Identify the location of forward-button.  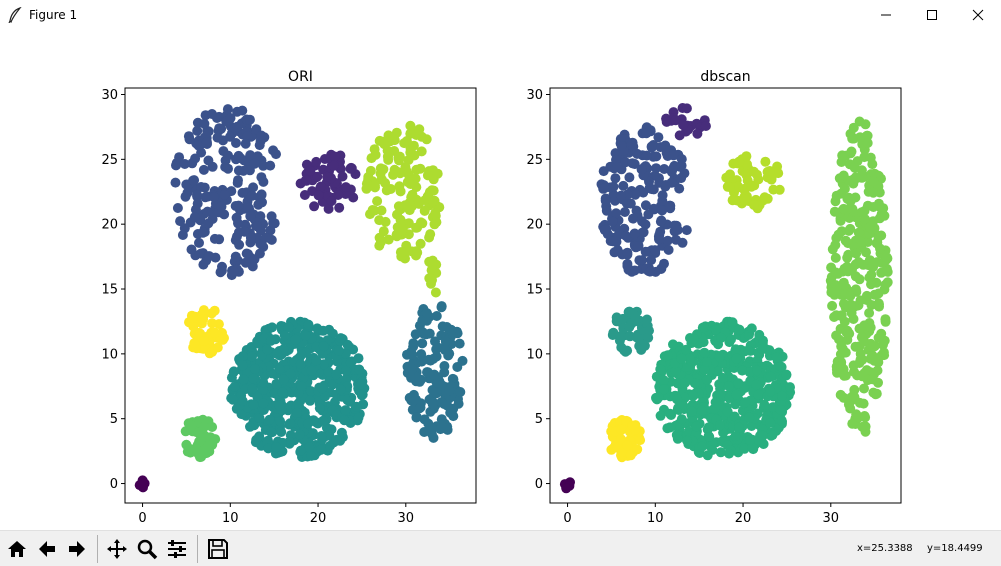
(77, 549).